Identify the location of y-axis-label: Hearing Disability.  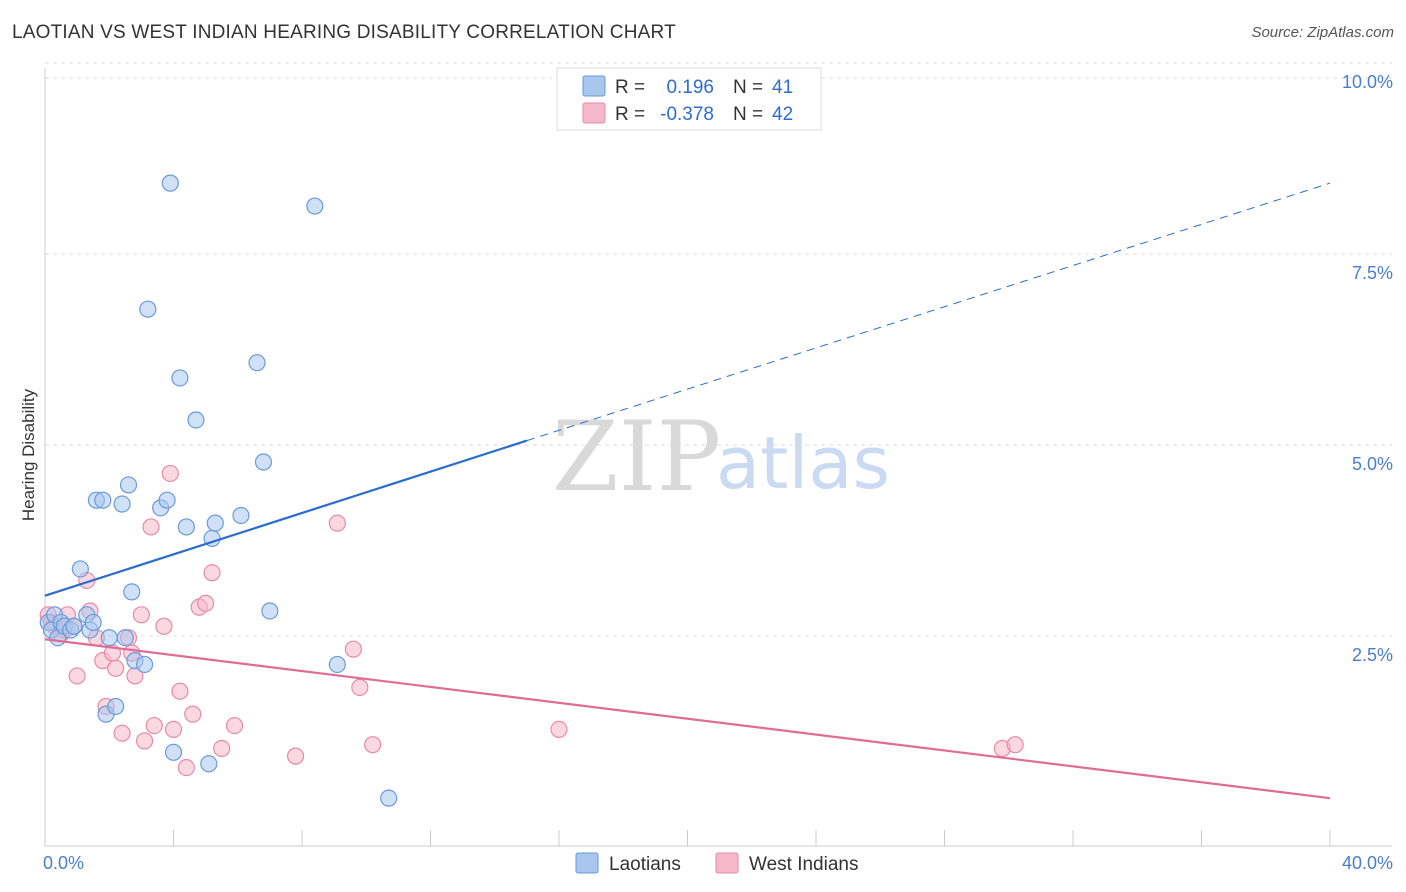
(28, 454).